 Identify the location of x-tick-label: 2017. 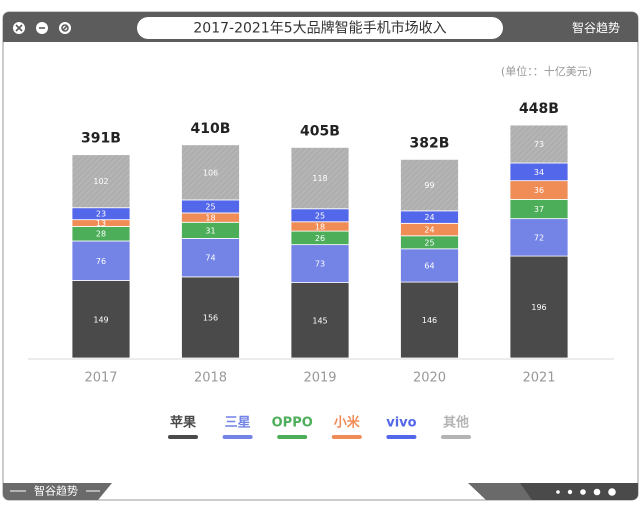
(100, 378).